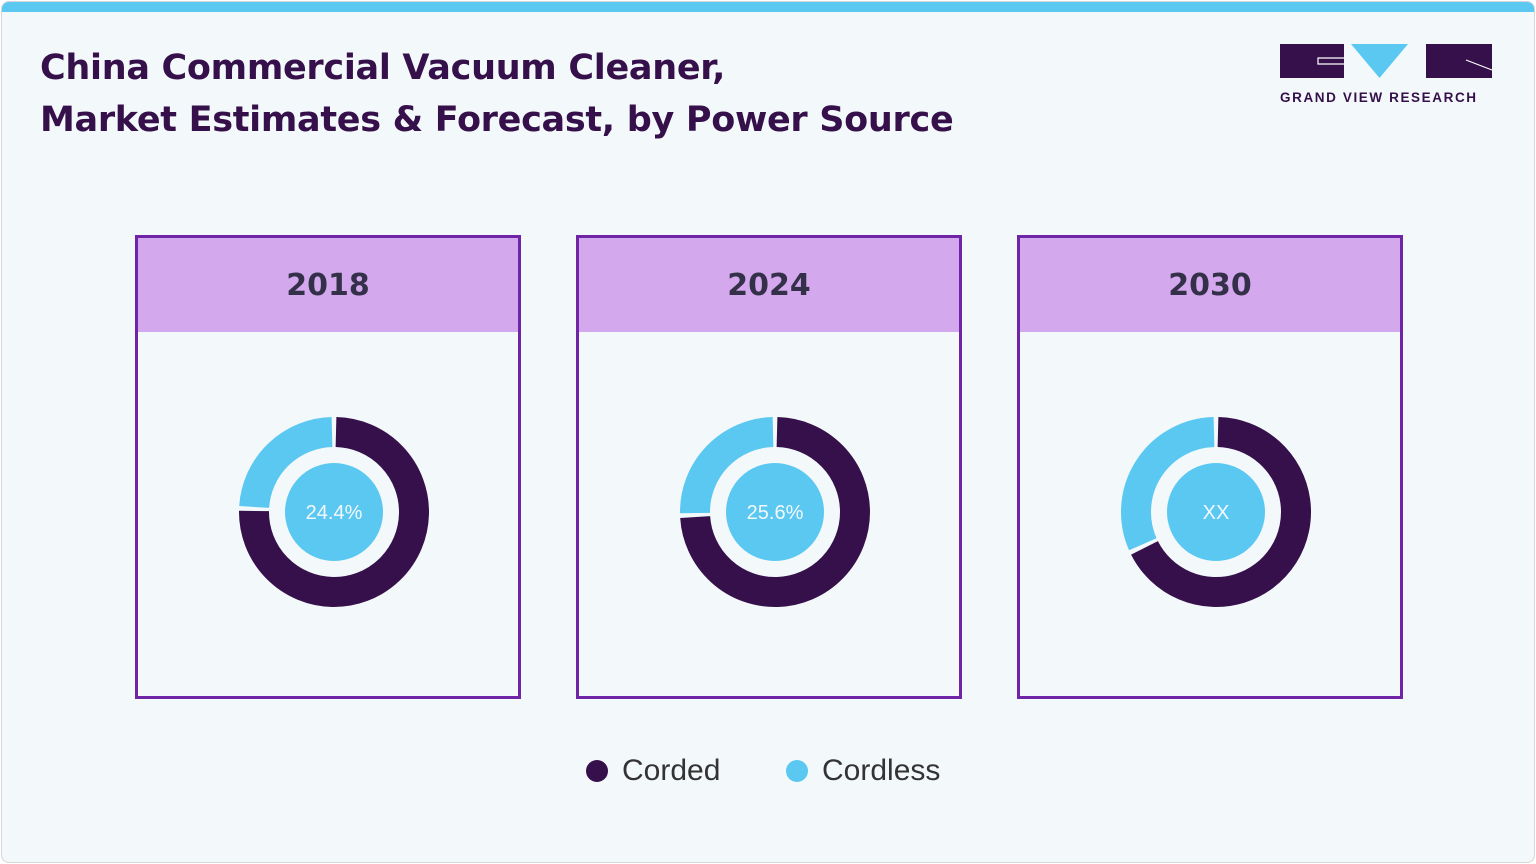 This screenshot has height=864, width=1536. I want to click on accent-bar, so click(768, 7).